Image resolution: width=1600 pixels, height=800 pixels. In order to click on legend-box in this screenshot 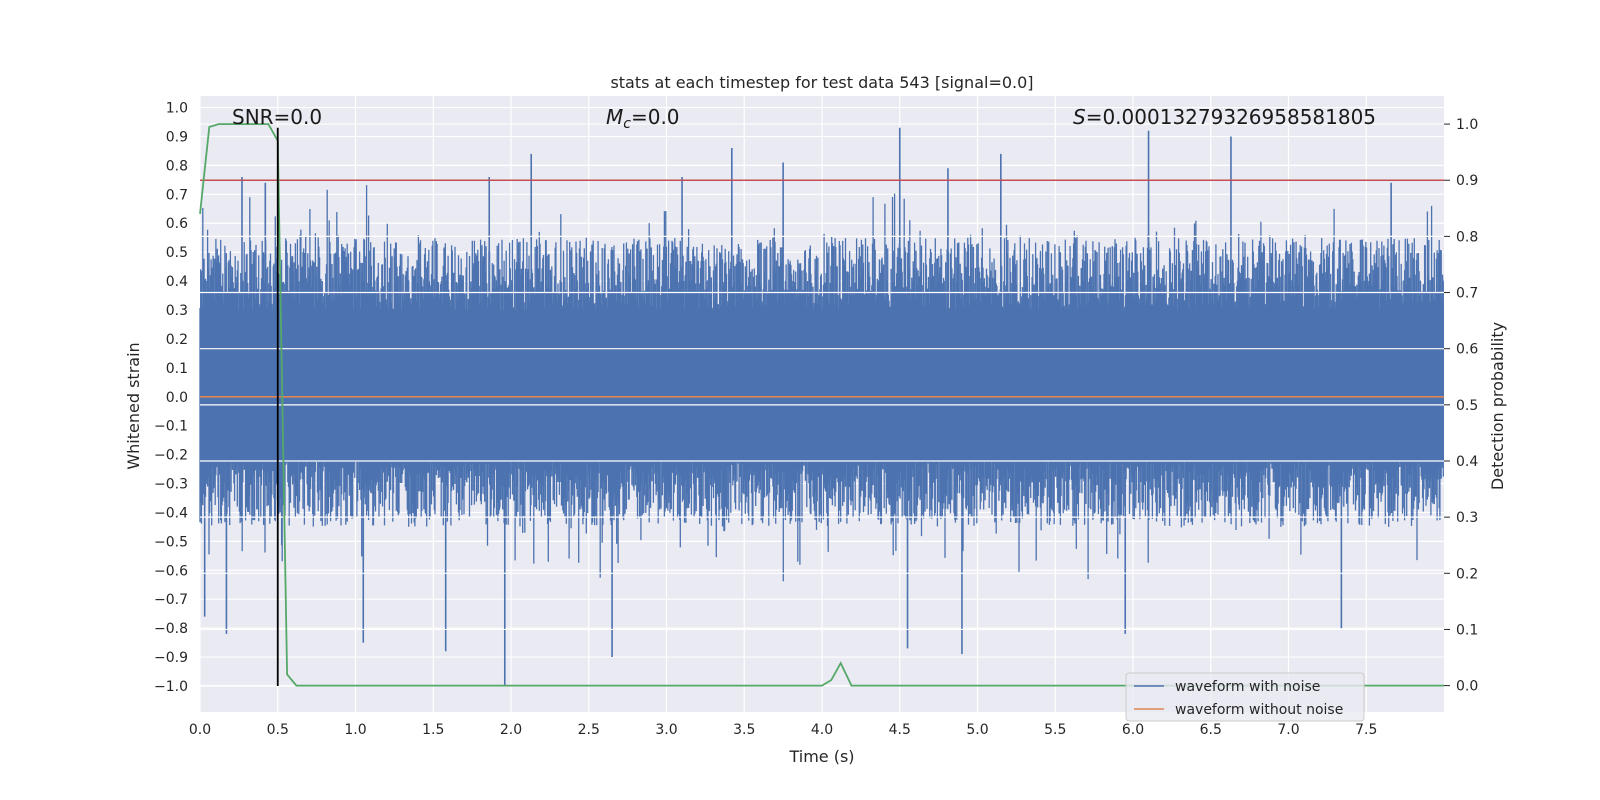, I will do `click(1245, 697)`.